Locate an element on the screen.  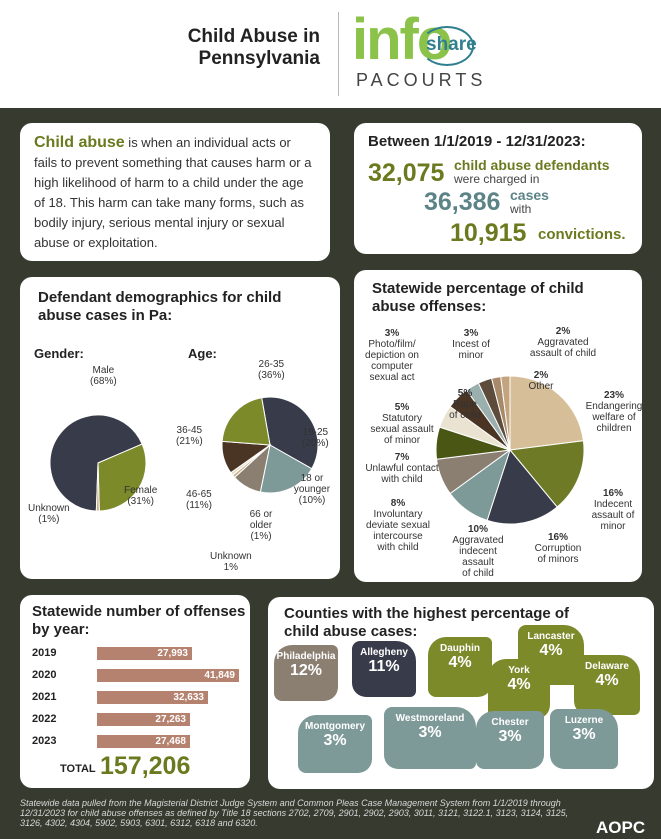
offense-l3-1: minor is located at coordinates (613, 526).